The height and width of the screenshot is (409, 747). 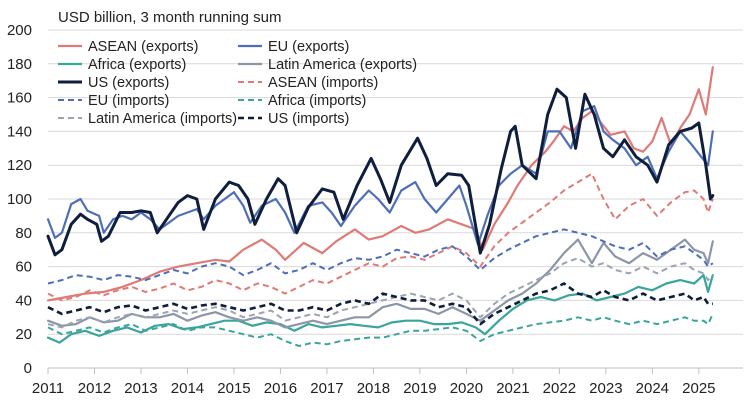 I want to click on legend-item: US (imports), so click(x=293, y=119).